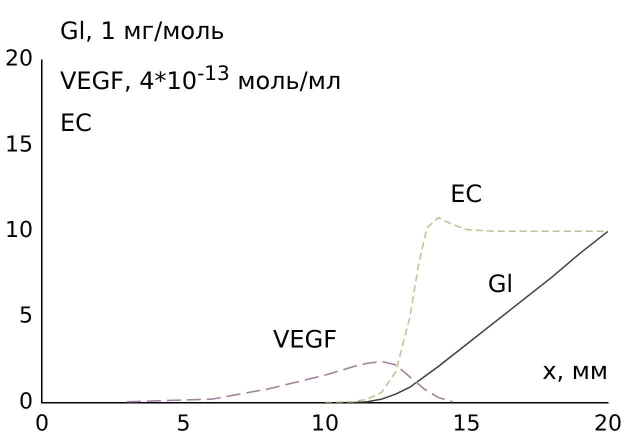  What do you see at coordinates (608, 424) in the screenshot?
I see `x-tick-label: 20` at bounding box center [608, 424].